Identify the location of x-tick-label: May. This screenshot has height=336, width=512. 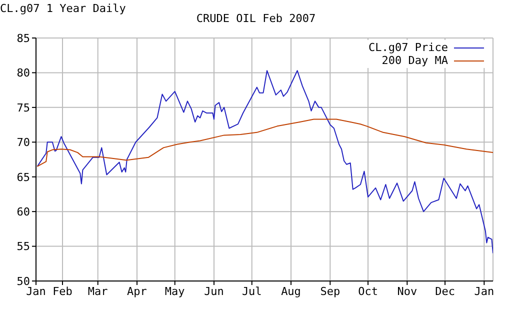
(175, 291).